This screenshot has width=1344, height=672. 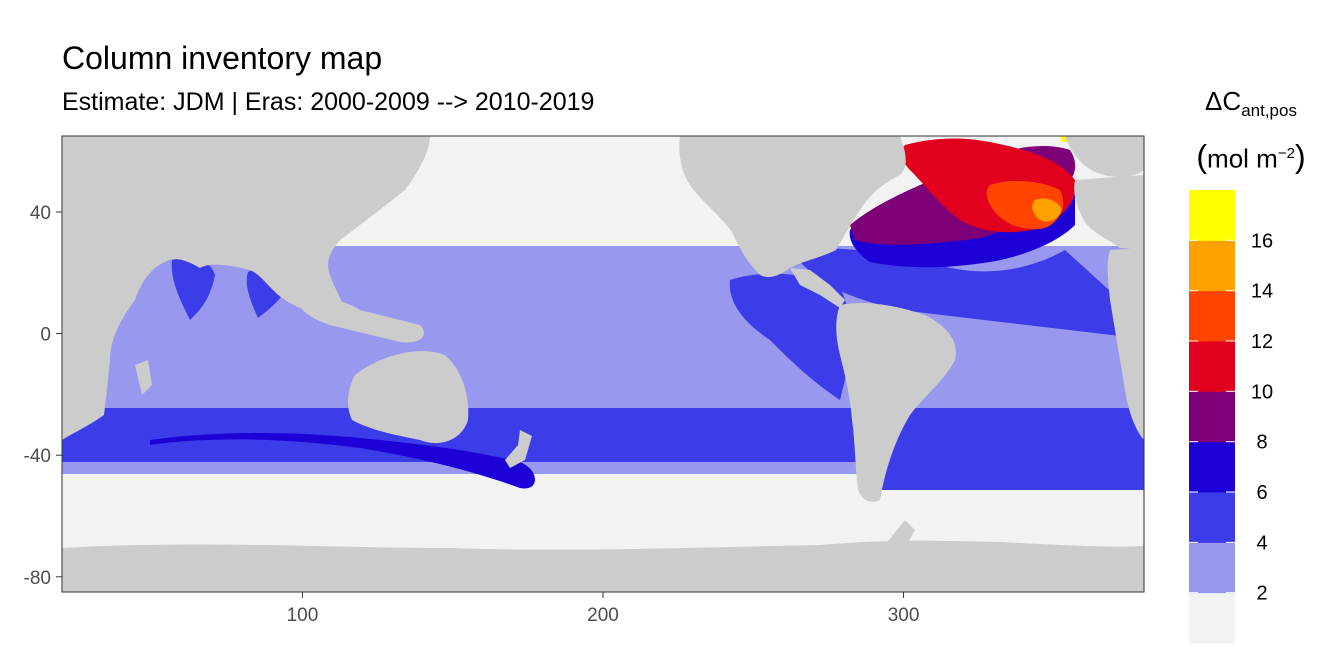 What do you see at coordinates (904, 615) in the screenshot?
I see `x-tick-label: 300` at bounding box center [904, 615].